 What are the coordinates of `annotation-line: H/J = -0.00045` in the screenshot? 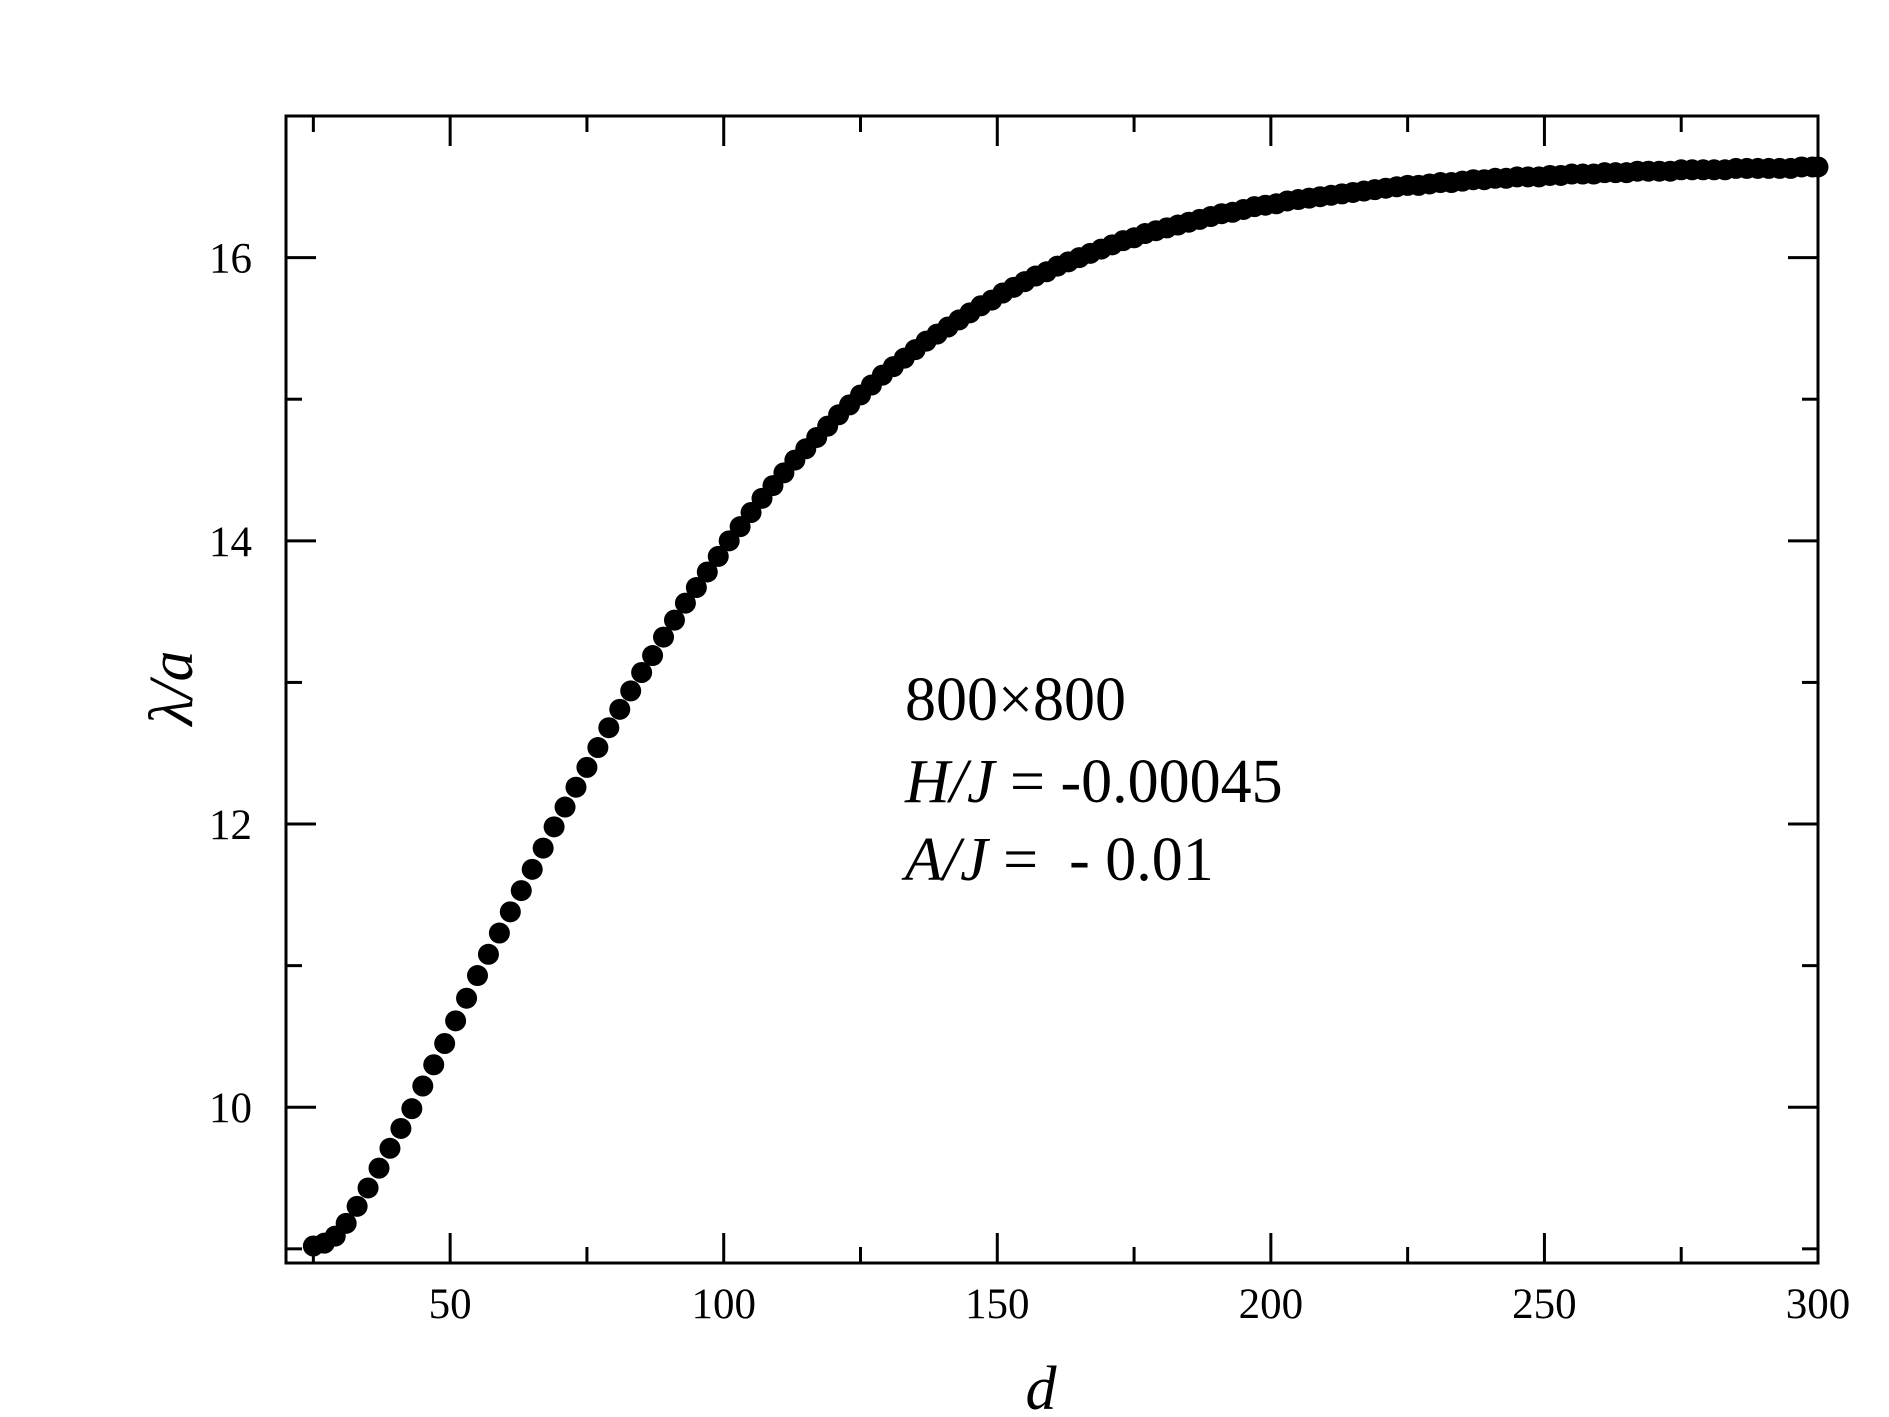 It's located at (1093, 782).